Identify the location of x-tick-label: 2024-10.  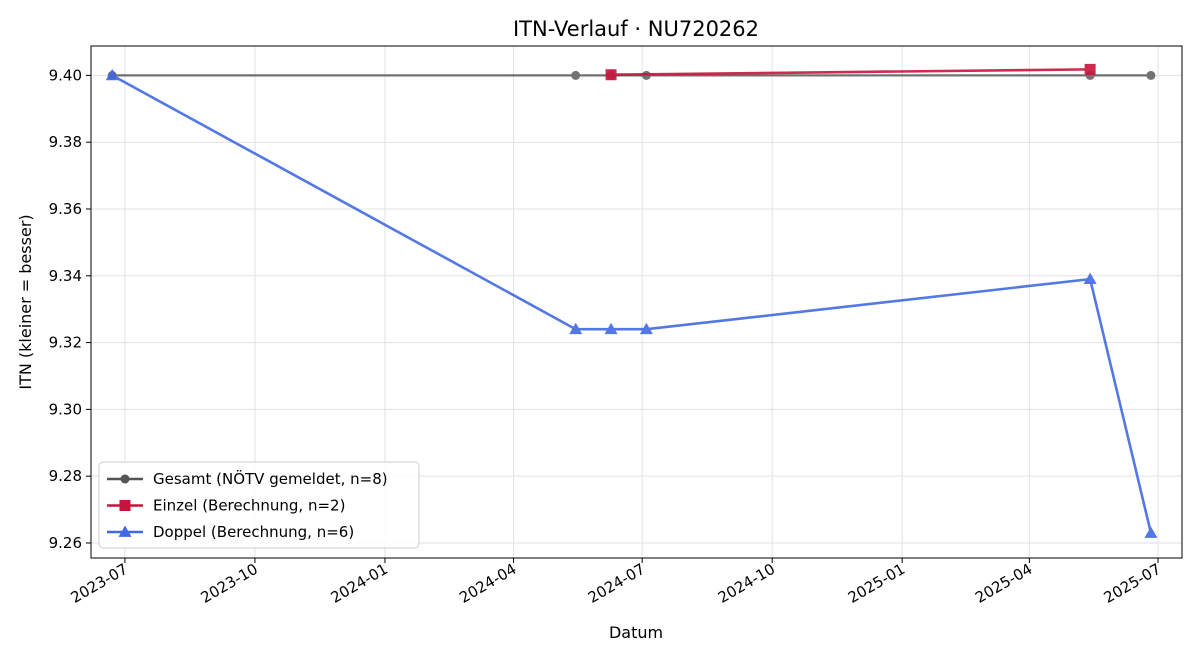
(746, 583).